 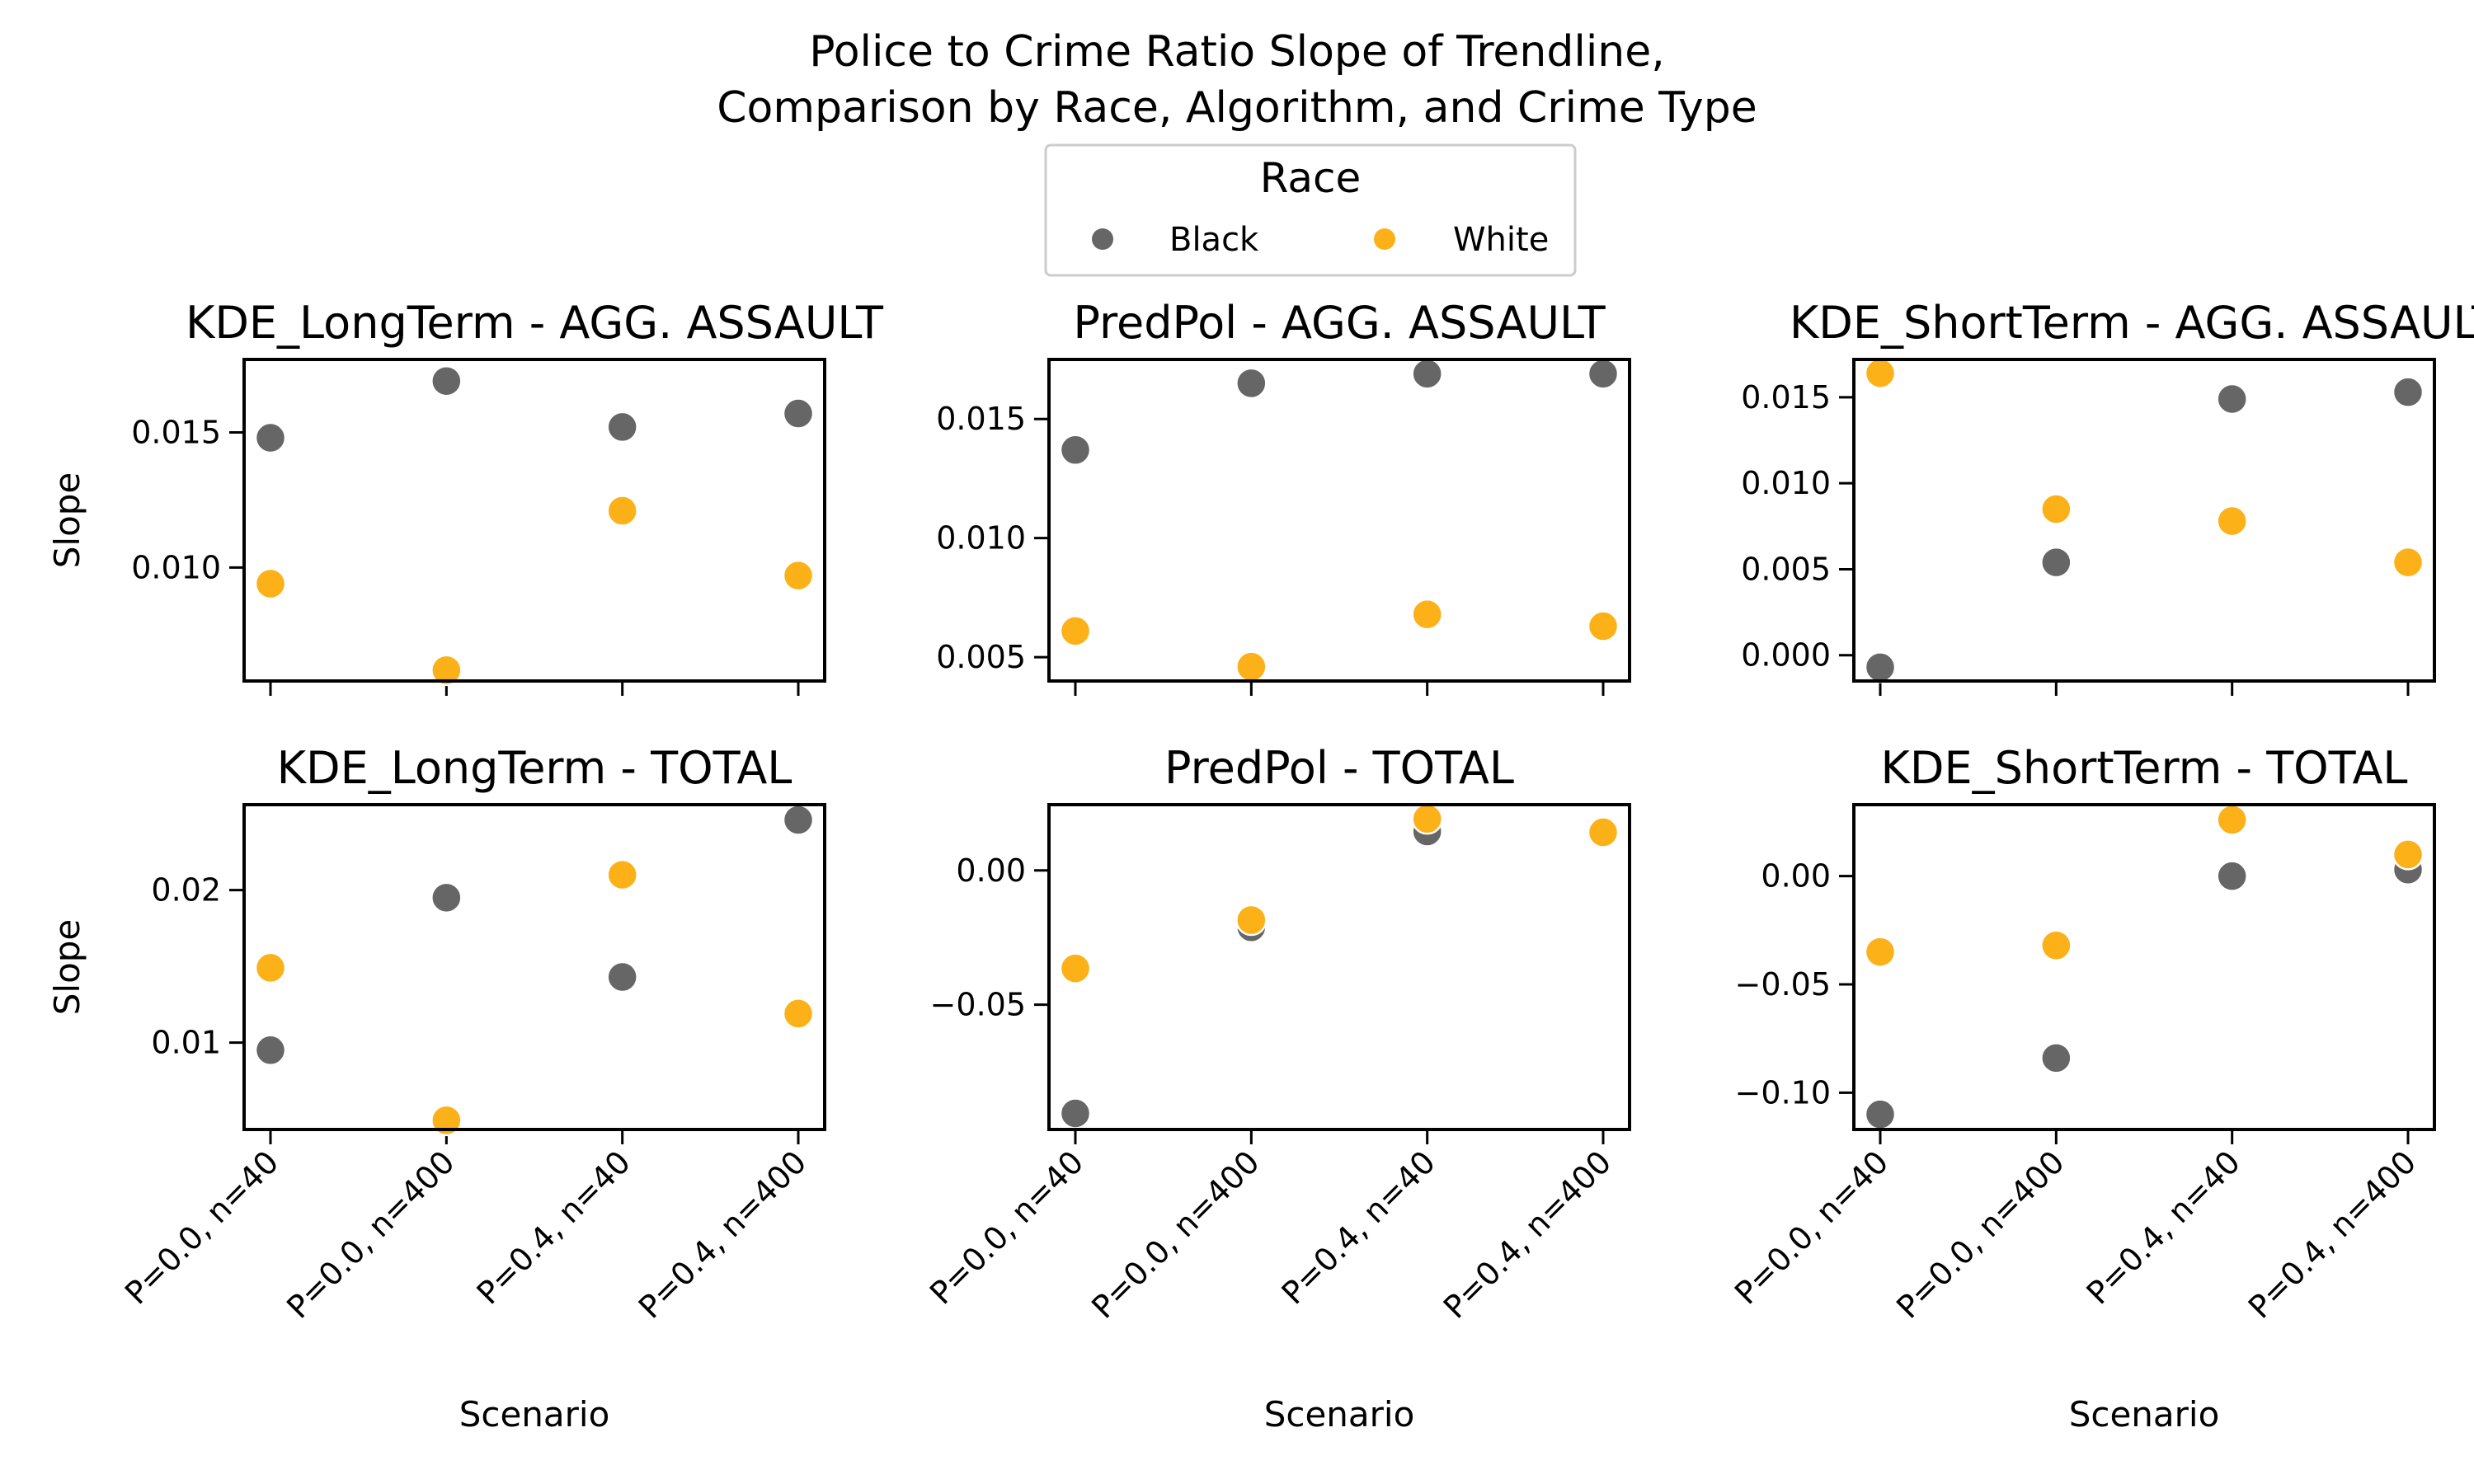 I want to click on y-tick-label: 0.01, so click(x=186, y=1043).